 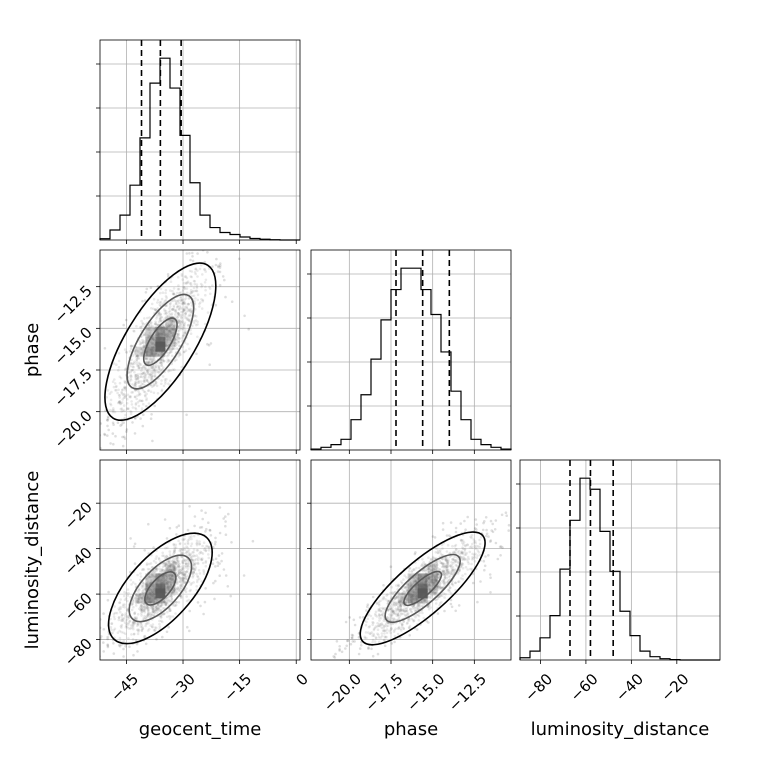 What do you see at coordinates (411, 358) in the screenshot?
I see `histogram-step-phase` at bounding box center [411, 358].